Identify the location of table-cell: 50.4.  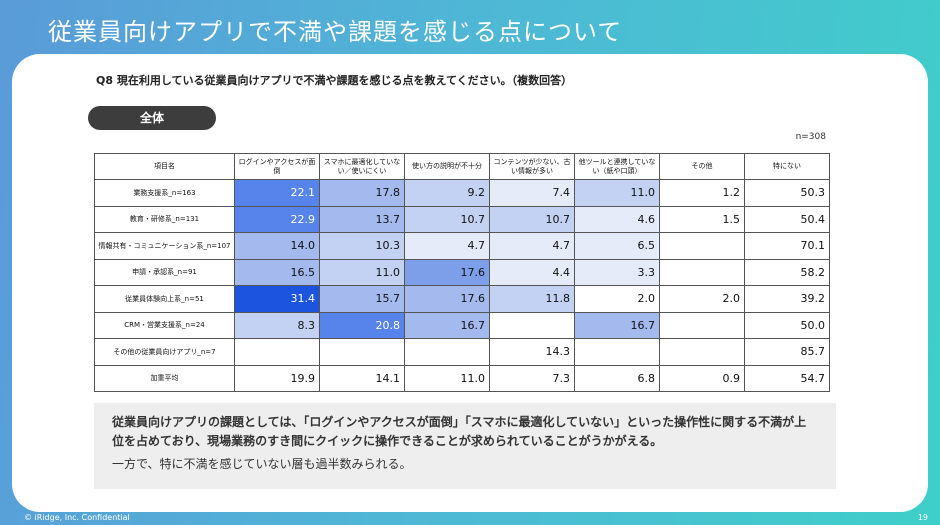
(787, 219).